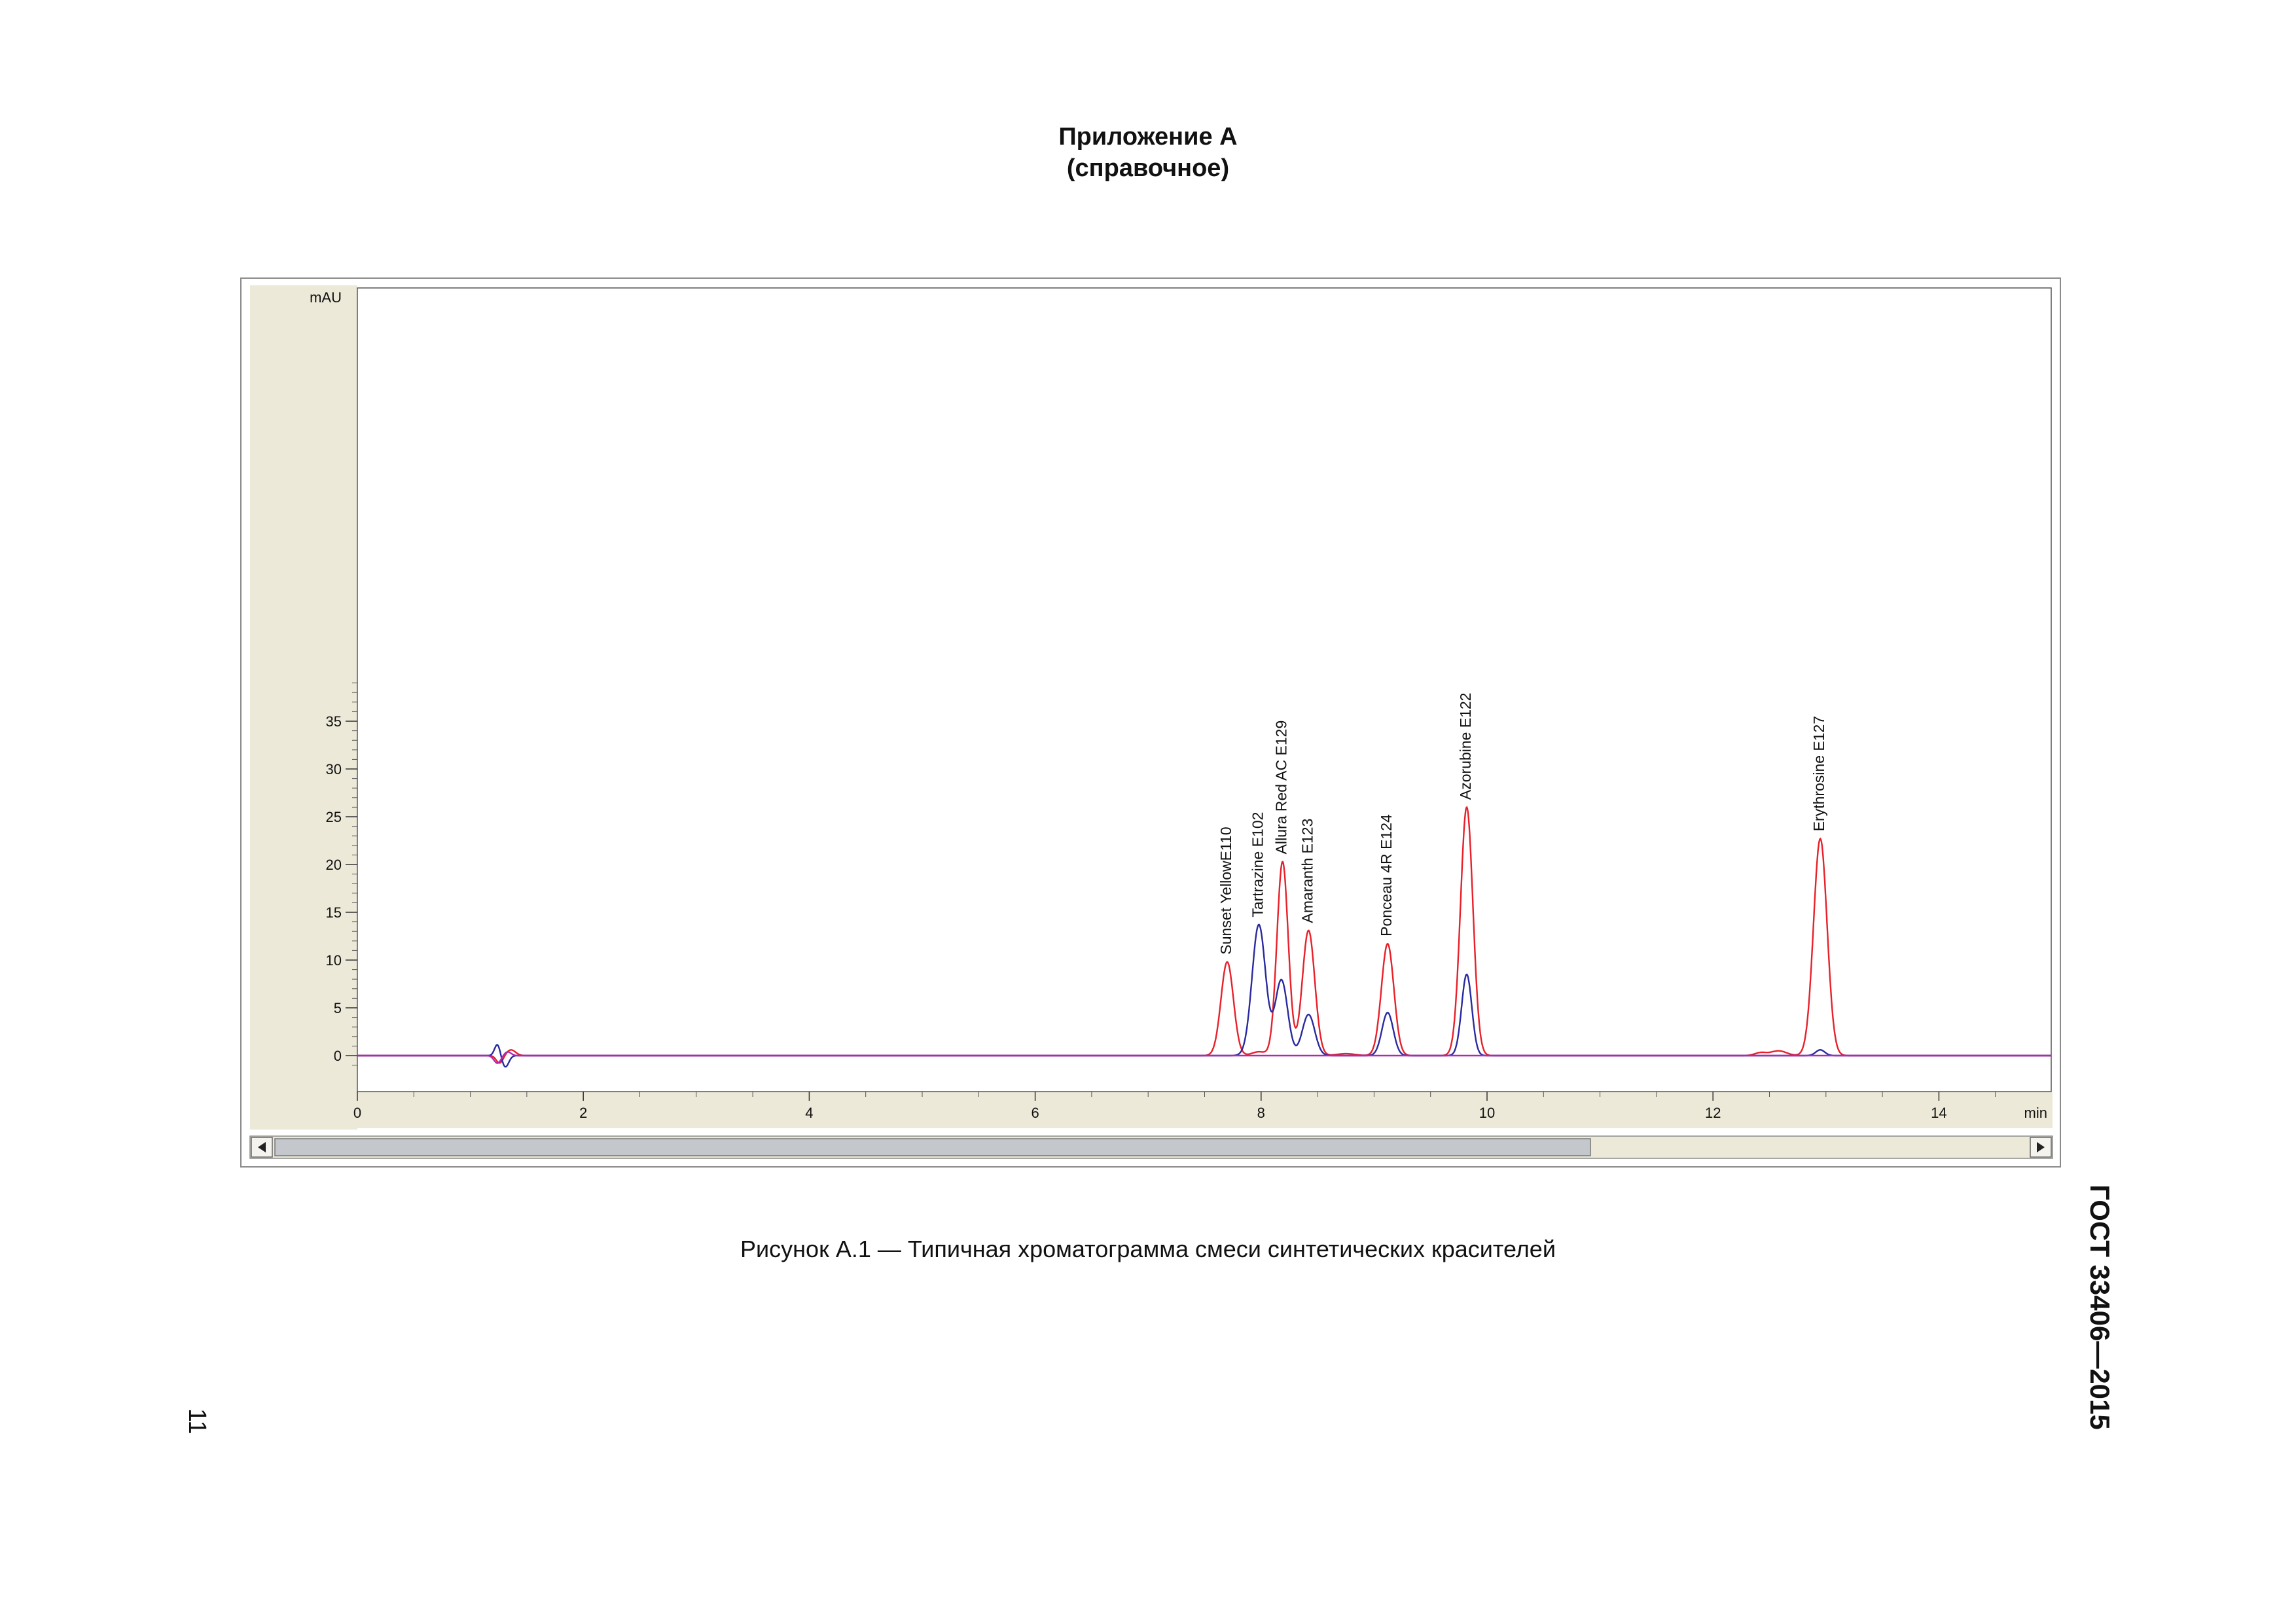  What do you see at coordinates (334, 913) in the screenshot?
I see `y-tick-label: 15` at bounding box center [334, 913].